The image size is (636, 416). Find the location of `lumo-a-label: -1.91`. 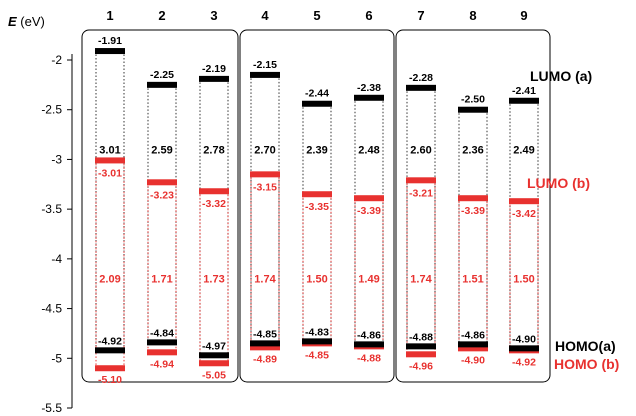

lumo-a-label: -1.91 is located at coordinates (110, 41).